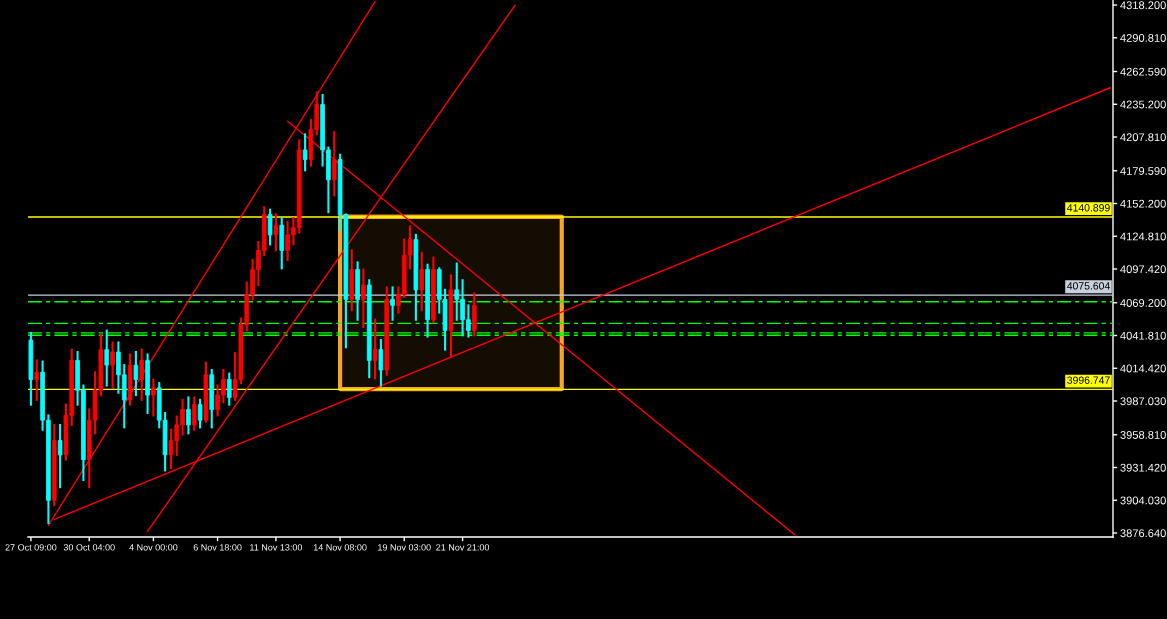  What do you see at coordinates (1143, 104) in the screenshot?
I see `y-tick-label: 4235.200` at bounding box center [1143, 104].